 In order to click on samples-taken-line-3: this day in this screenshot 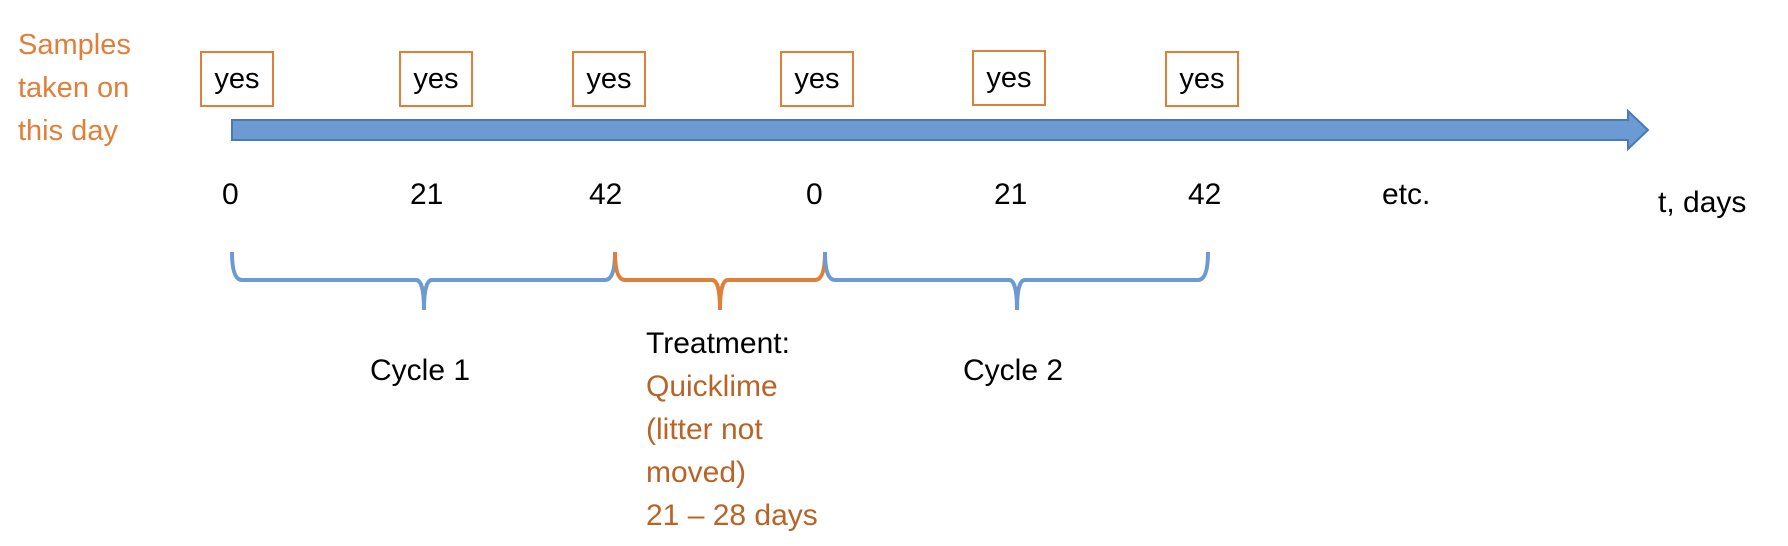, I will do `click(68, 131)`.